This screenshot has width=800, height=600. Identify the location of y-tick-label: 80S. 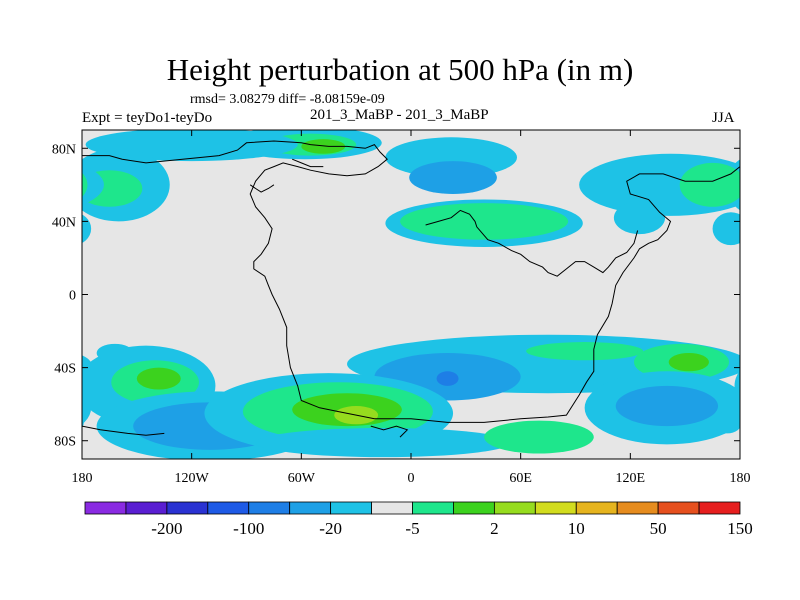
(65, 442).